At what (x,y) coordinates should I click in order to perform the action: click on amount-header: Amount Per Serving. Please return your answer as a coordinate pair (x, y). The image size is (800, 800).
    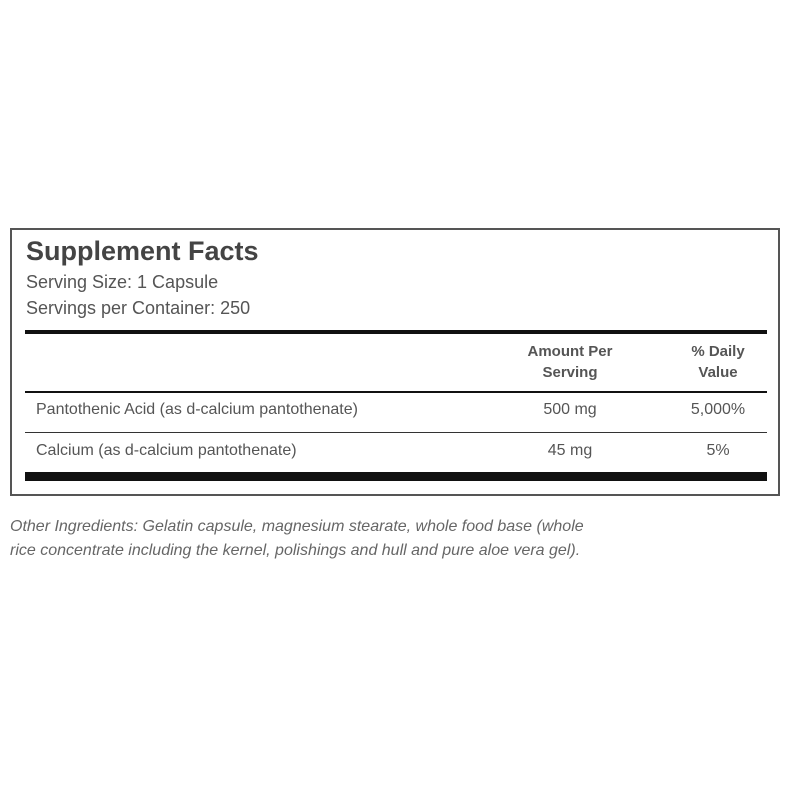
    Looking at the image, I should click on (570, 362).